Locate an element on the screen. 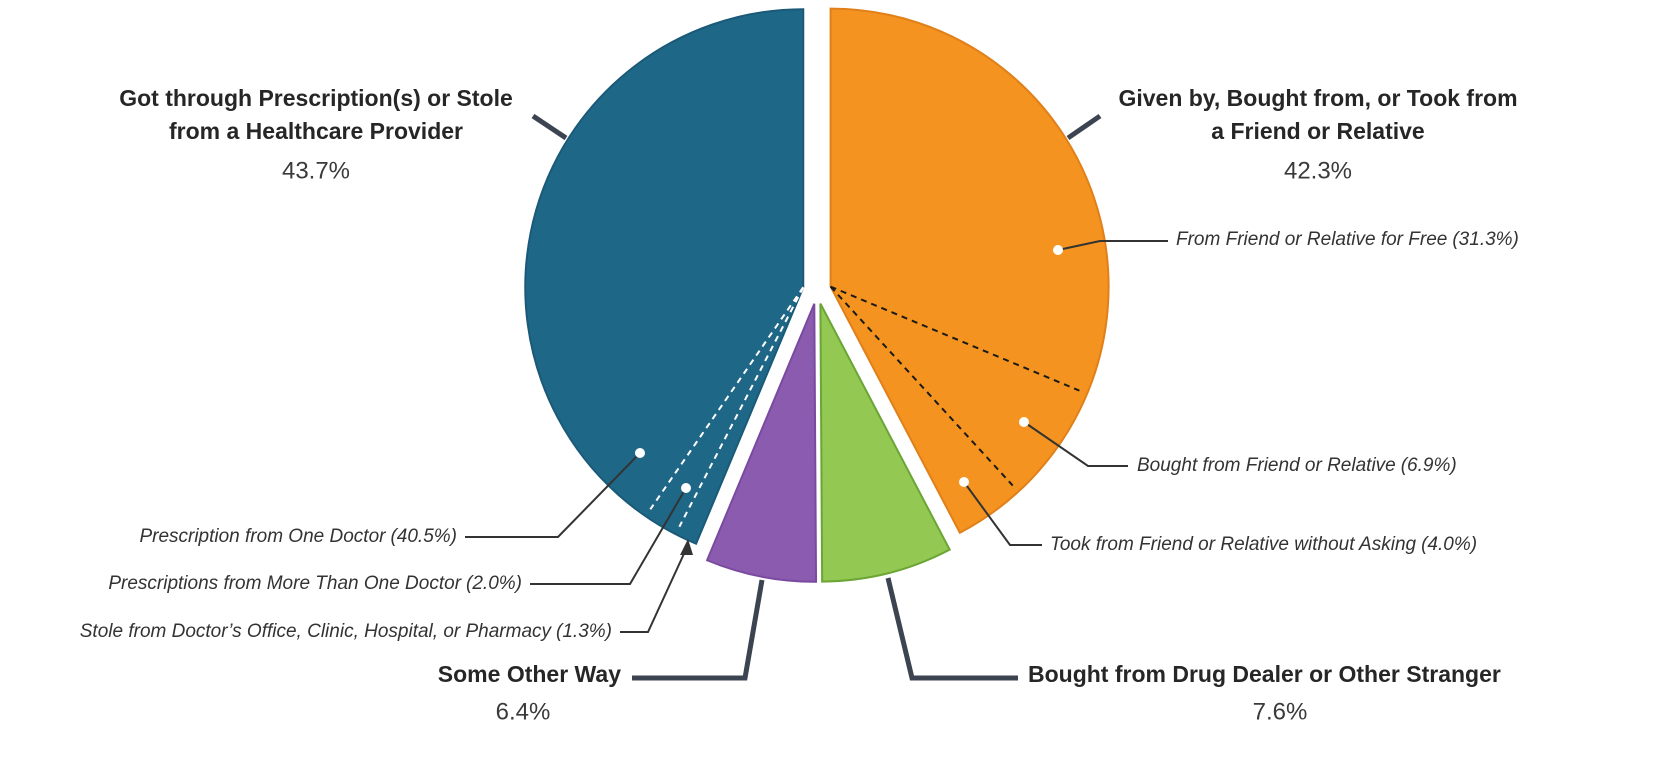  sub-label-value: (1.3%) is located at coordinates (584, 631).